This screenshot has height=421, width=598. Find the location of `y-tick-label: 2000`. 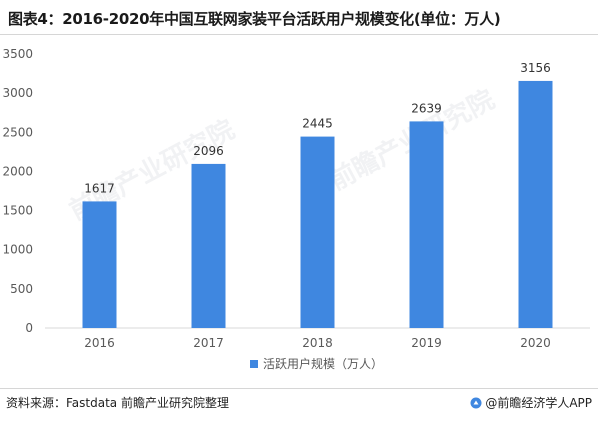

y-tick-label: 2000 is located at coordinates (17, 171).